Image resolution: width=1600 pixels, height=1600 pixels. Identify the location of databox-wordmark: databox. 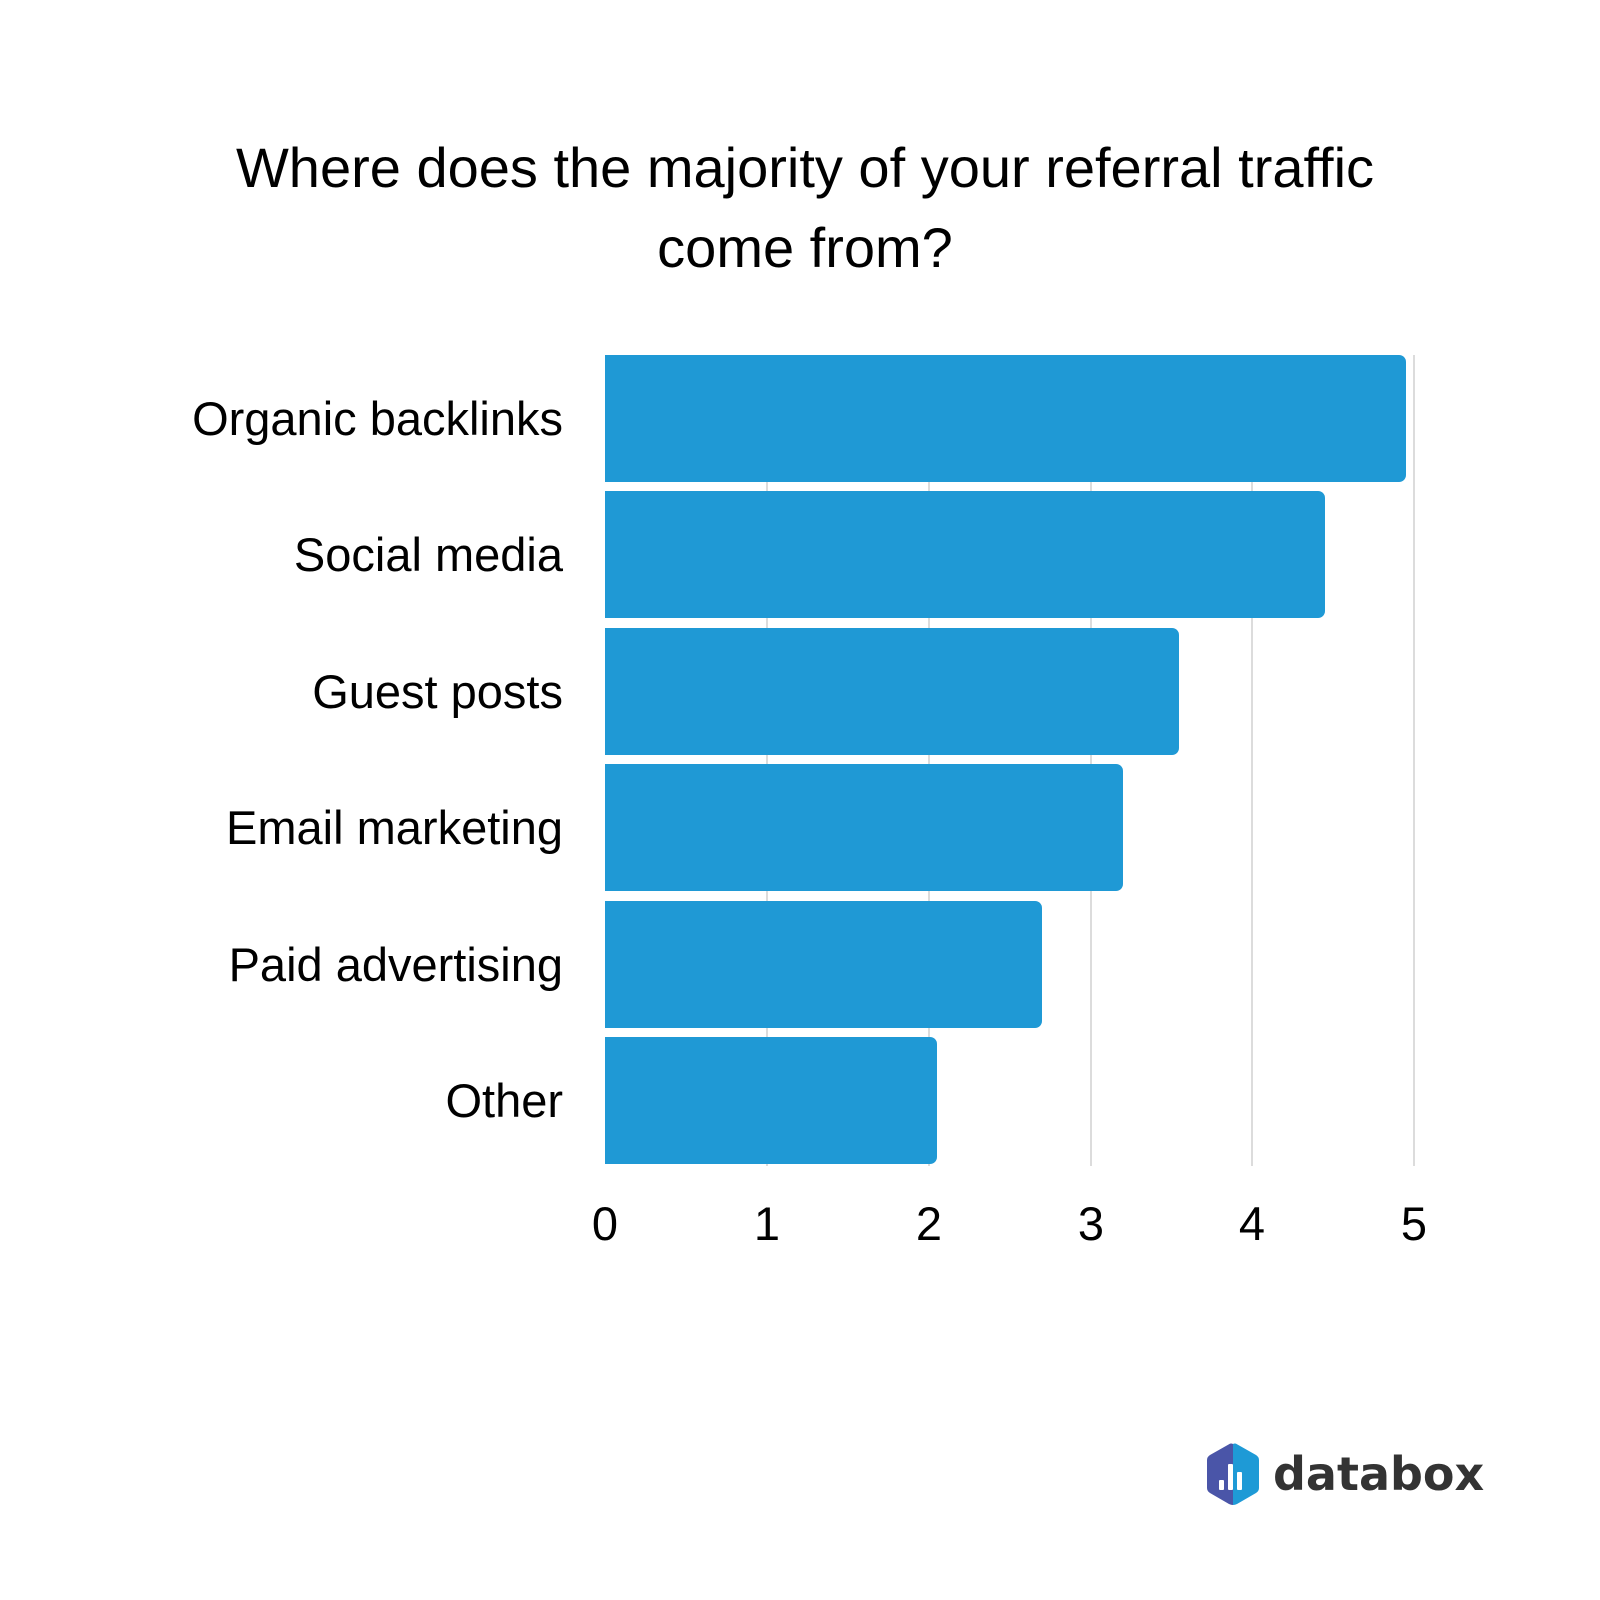
(1379, 1474).